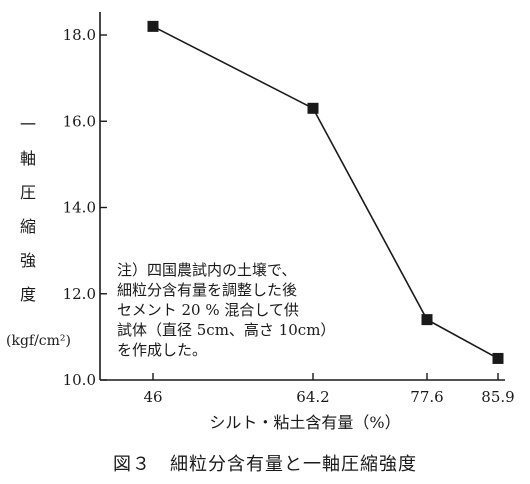 Image resolution: width=530 pixels, height=484 pixels. I want to click on figure-caption: 図３ 細粒分含有量と一軸圧縮強度, so click(265, 464).